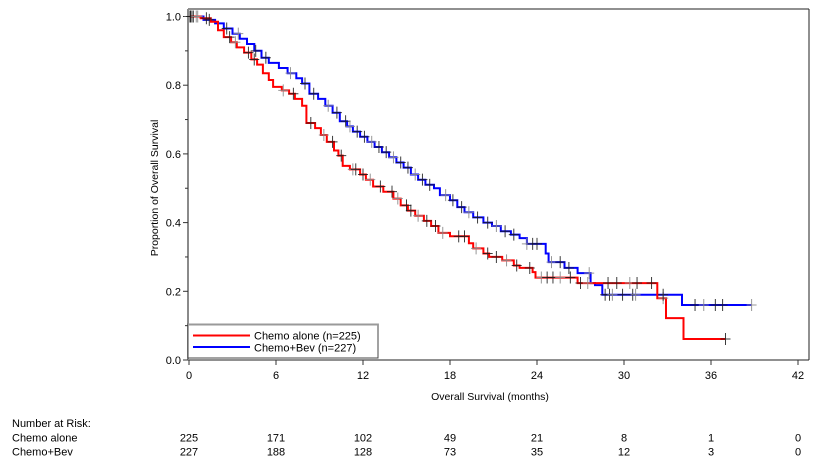 The width and height of the screenshot is (826, 472). Describe the element at coordinates (450, 376) in the screenshot. I see `x-tick-label: 18` at that location.